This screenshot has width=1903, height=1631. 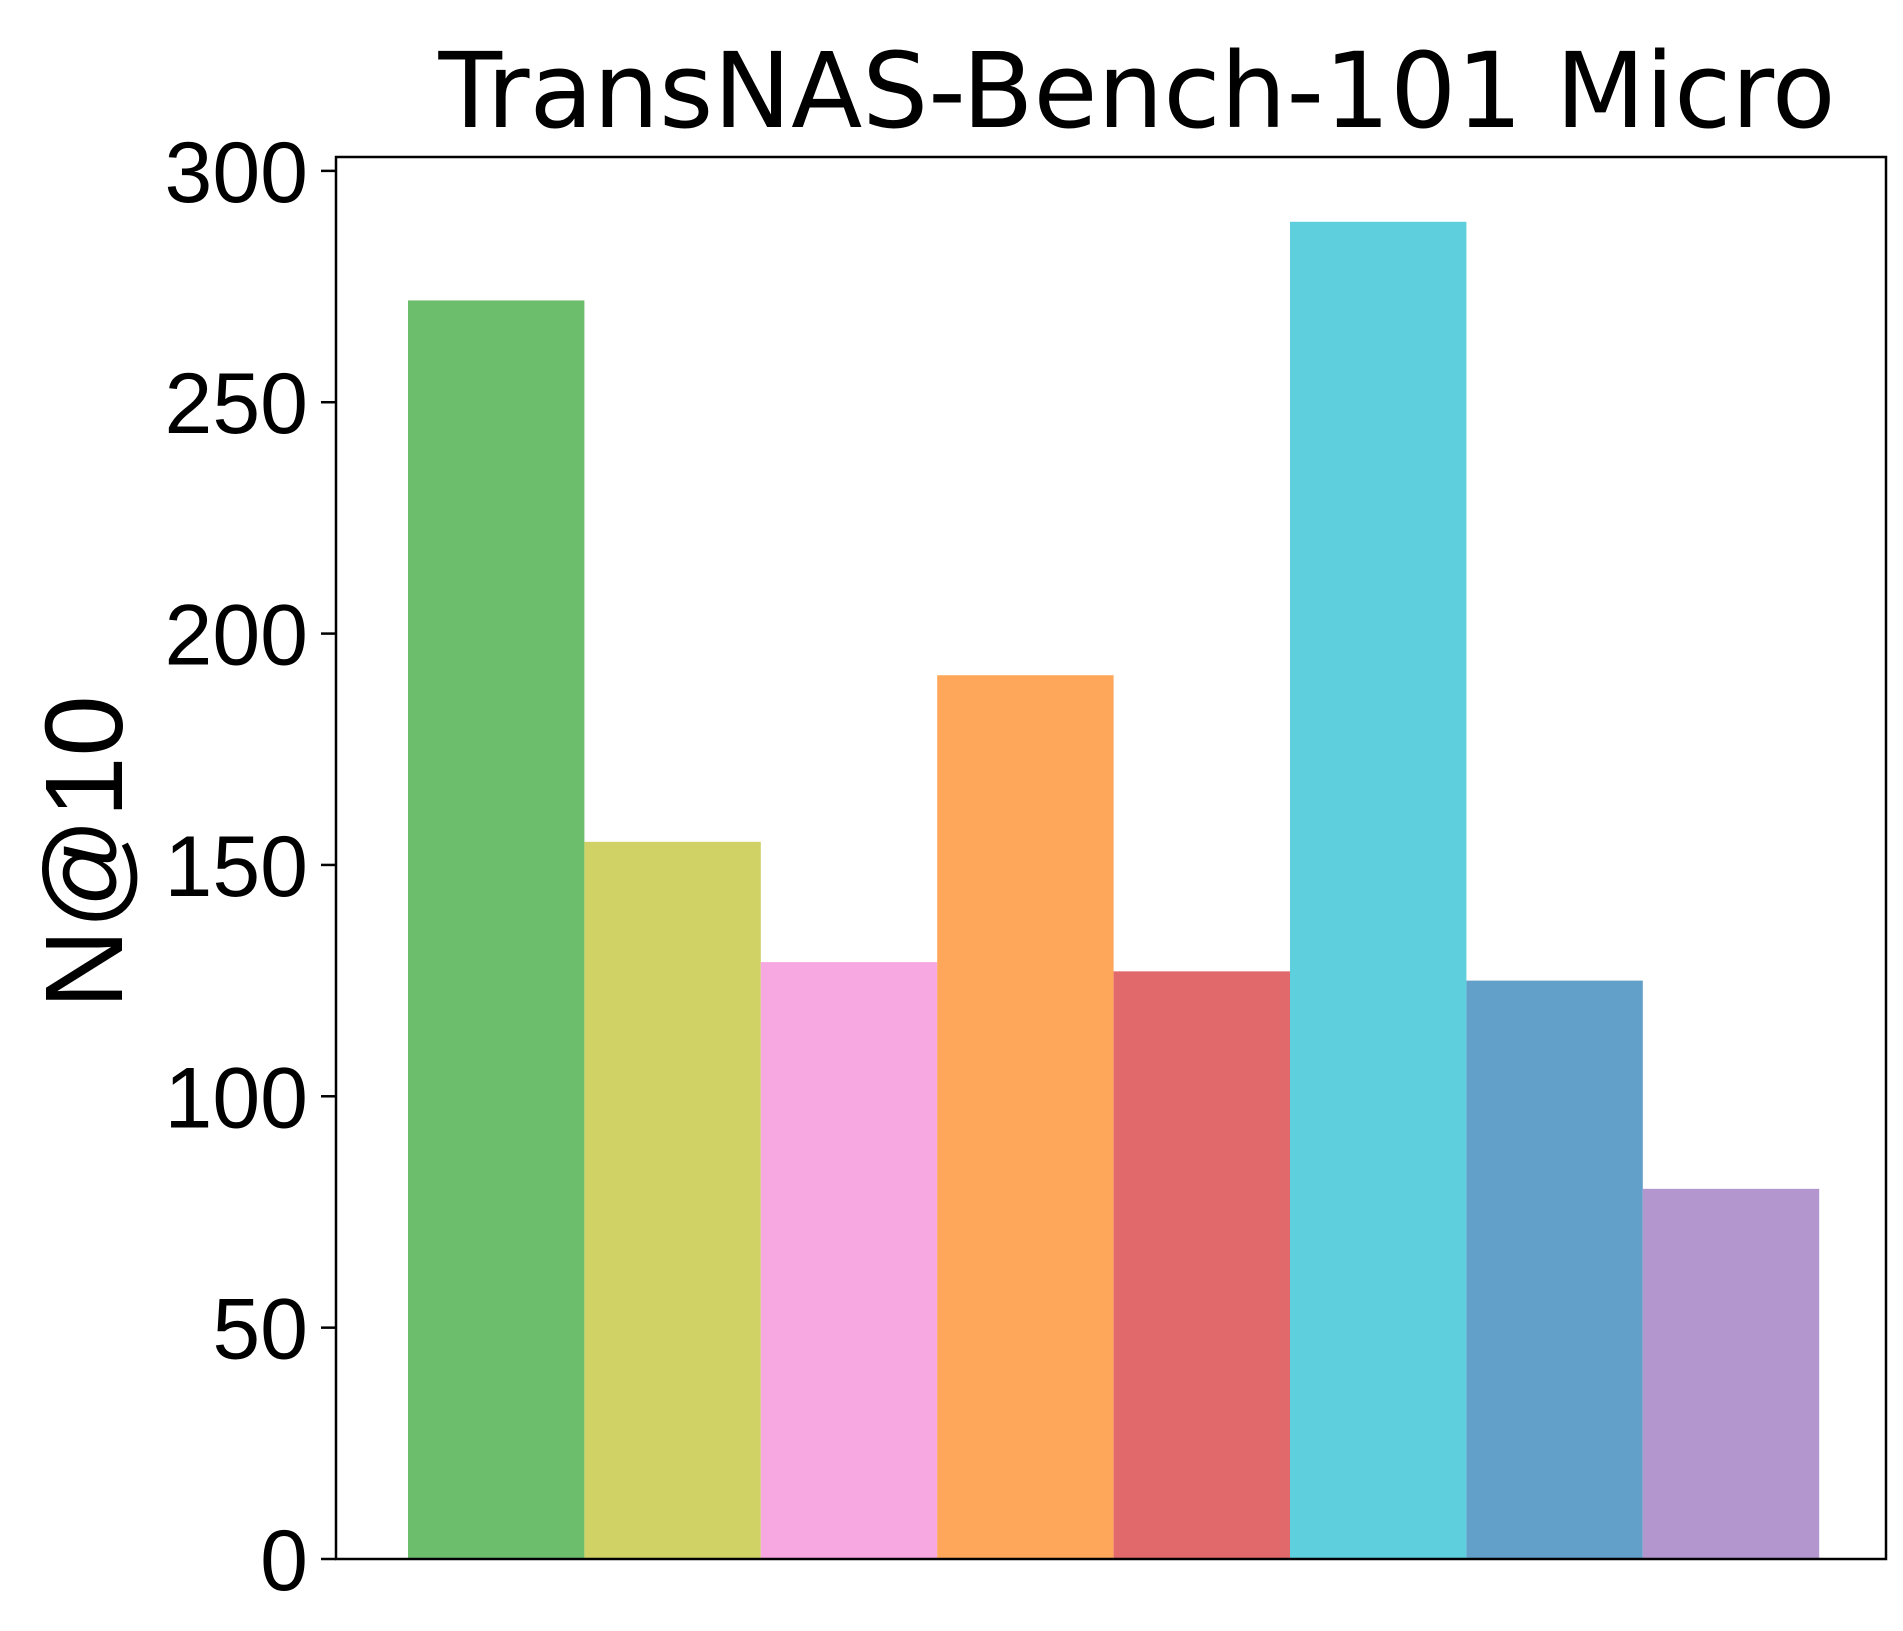 What do you see at coordinates (237, 404) in the screenshot?
I see `y-tick-label: 250` at bounding box center [237, 404].